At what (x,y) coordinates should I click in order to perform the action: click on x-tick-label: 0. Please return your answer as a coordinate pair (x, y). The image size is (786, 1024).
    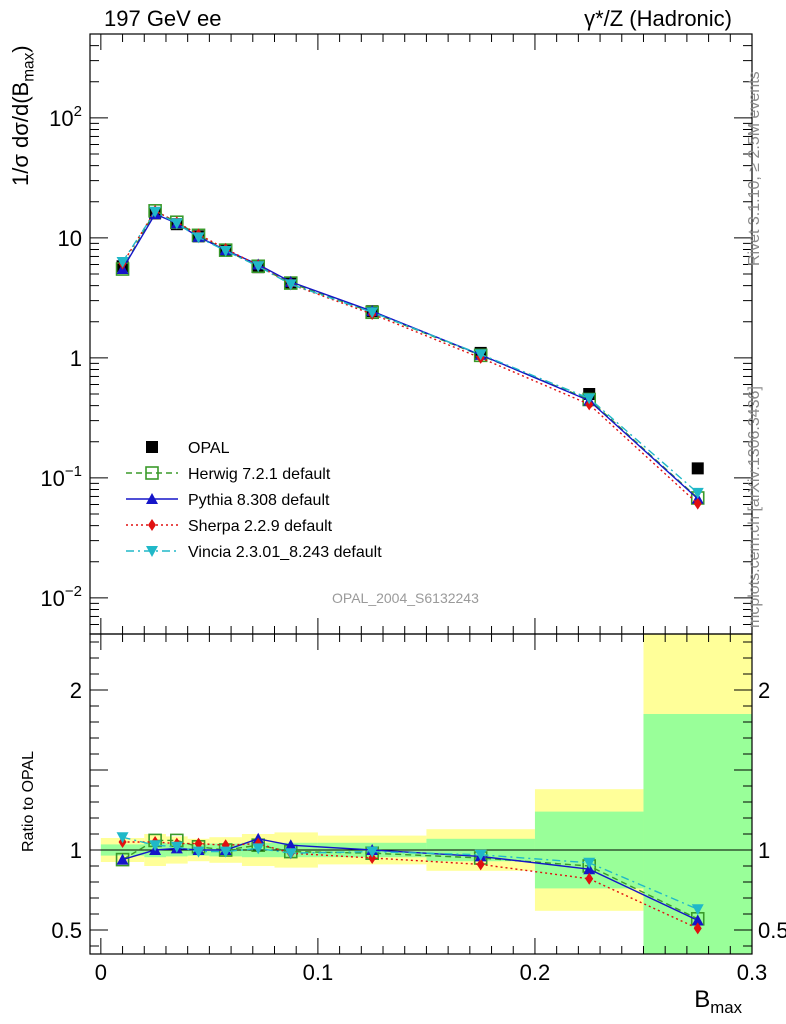
    Looking at the image, I should click on (101, 972).